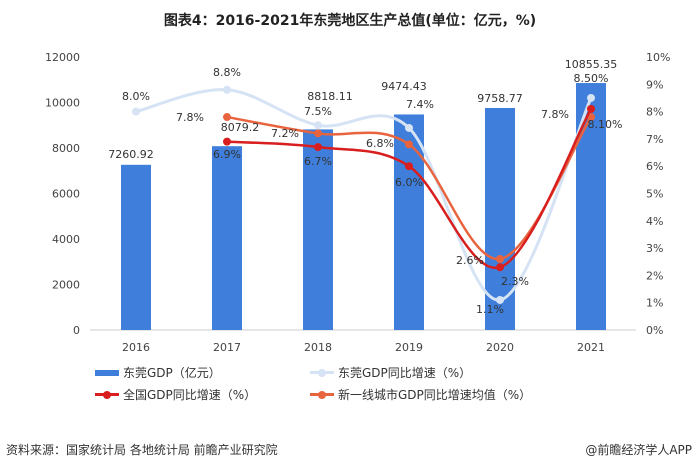 The width and height of the screenshot is (700, 469). What do you see at coordinates (490, 309) in the screenshot?
I see `data-label-dg-growth: 1.1%` at bounding box center [490, 309].